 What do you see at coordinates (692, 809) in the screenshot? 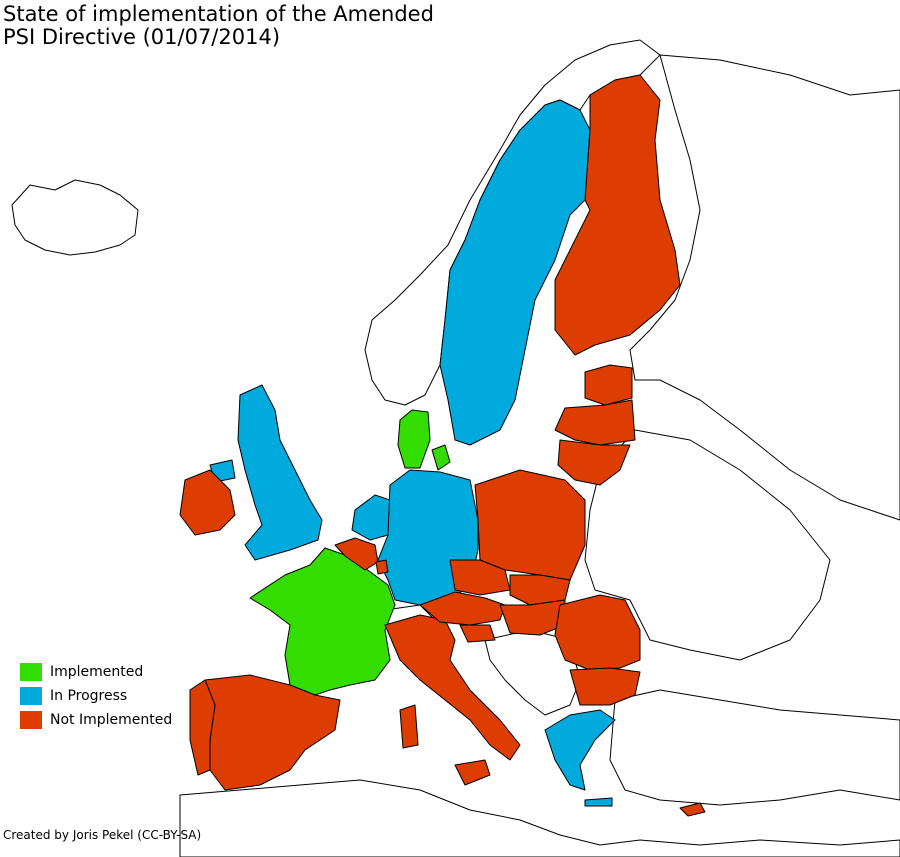
I see `cyprus-shape` at bounding box center [692, 809].